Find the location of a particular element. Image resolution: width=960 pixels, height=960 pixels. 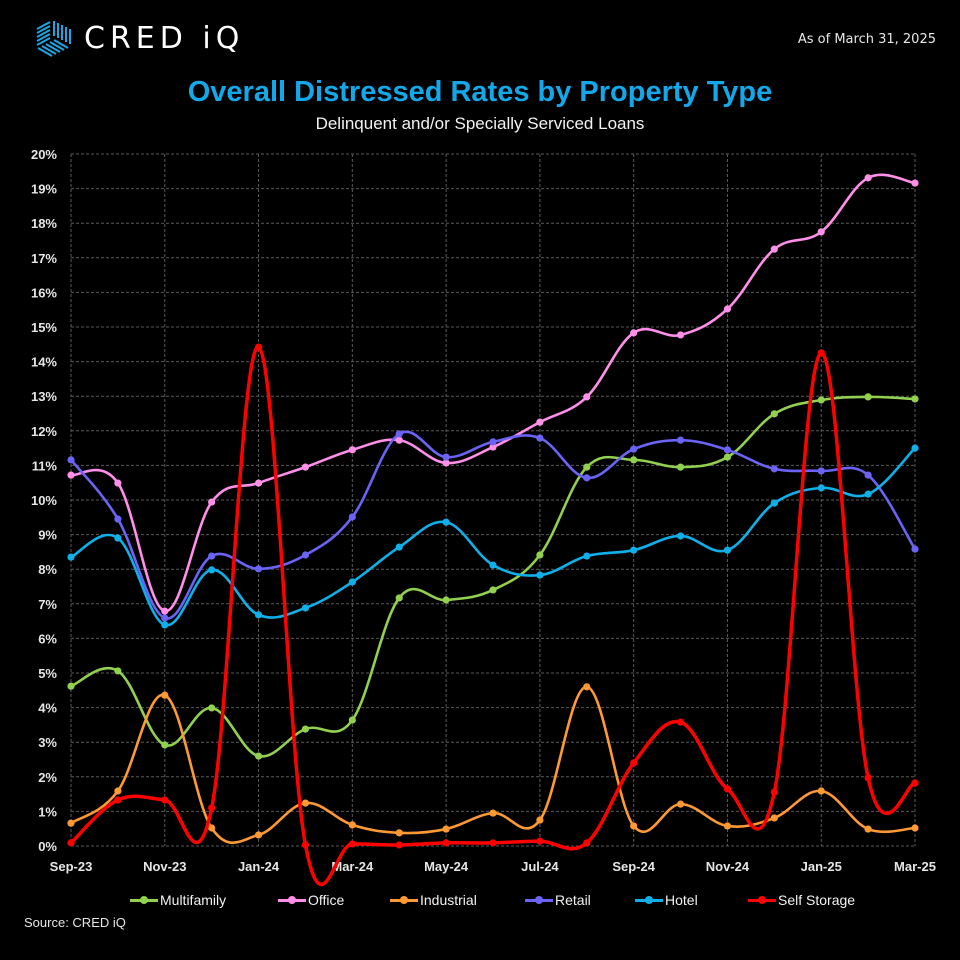

legend-item-office: Office is located at coordinates (311, 900).